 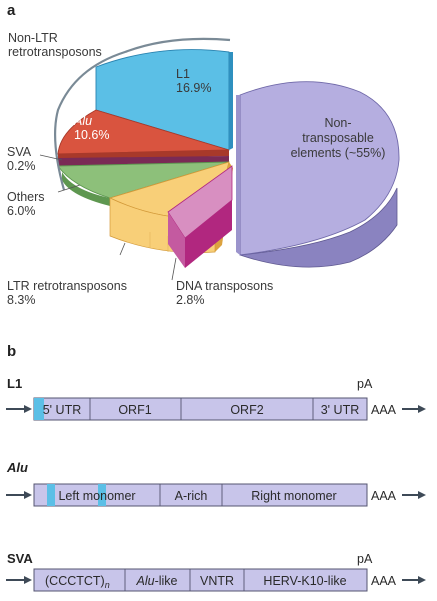 I want to click on alu-box-b-left, so click(x=102, y=495).